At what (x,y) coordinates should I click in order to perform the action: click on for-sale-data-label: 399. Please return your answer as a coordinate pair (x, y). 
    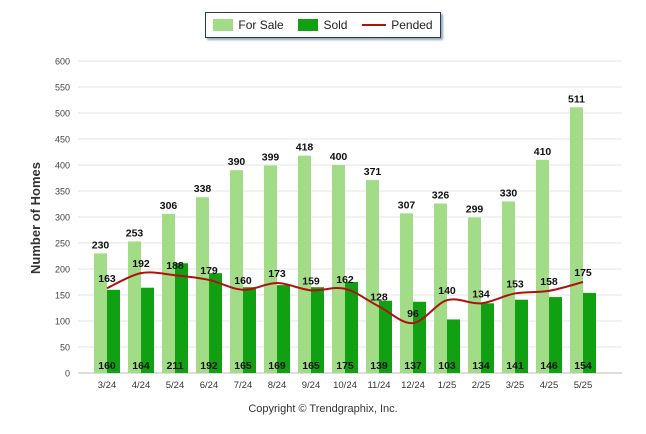
    Looking at the image, I should click on (271, 158).